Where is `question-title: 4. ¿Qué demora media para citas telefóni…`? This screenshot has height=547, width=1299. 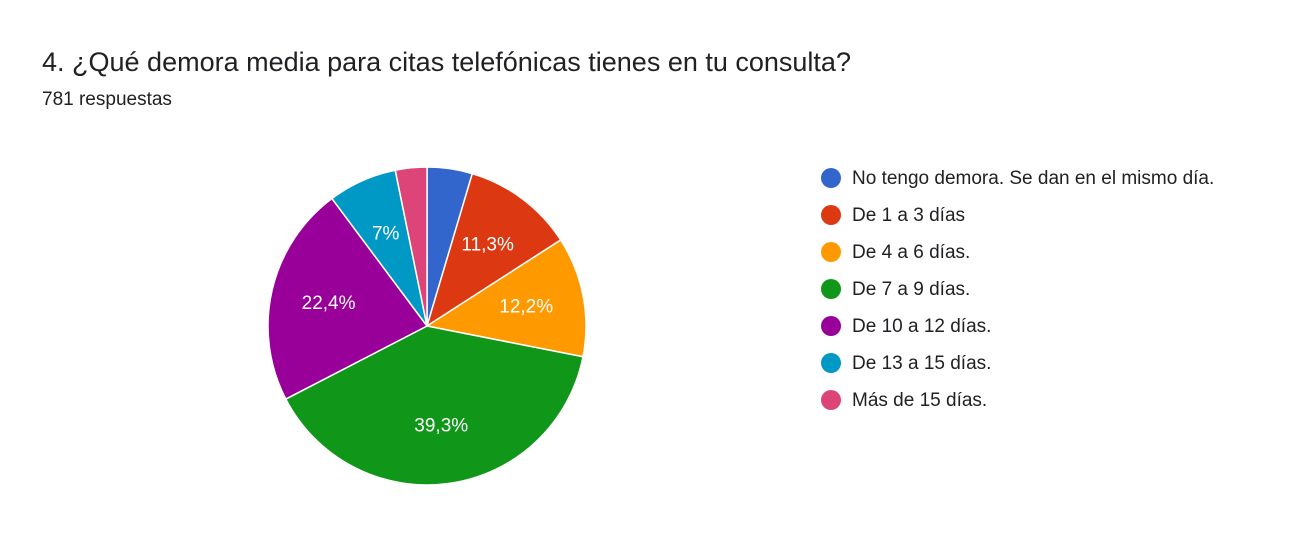
question-title: 4. ¿Qué demora media para citas telefóni… is located at coordinates (446, 62).